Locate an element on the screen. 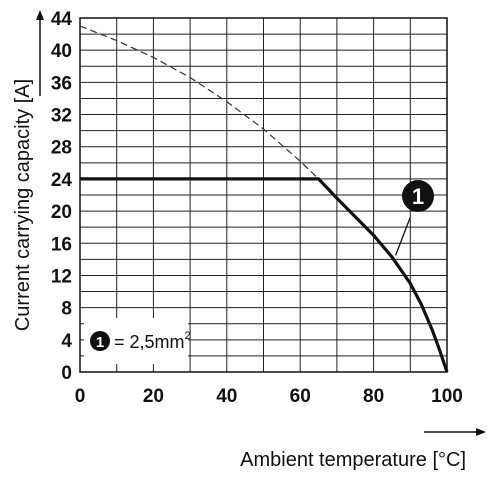 This screenshot has width=500, height=500. legend: 1 = 2,5mm2 is located at coordinates (137, 341).